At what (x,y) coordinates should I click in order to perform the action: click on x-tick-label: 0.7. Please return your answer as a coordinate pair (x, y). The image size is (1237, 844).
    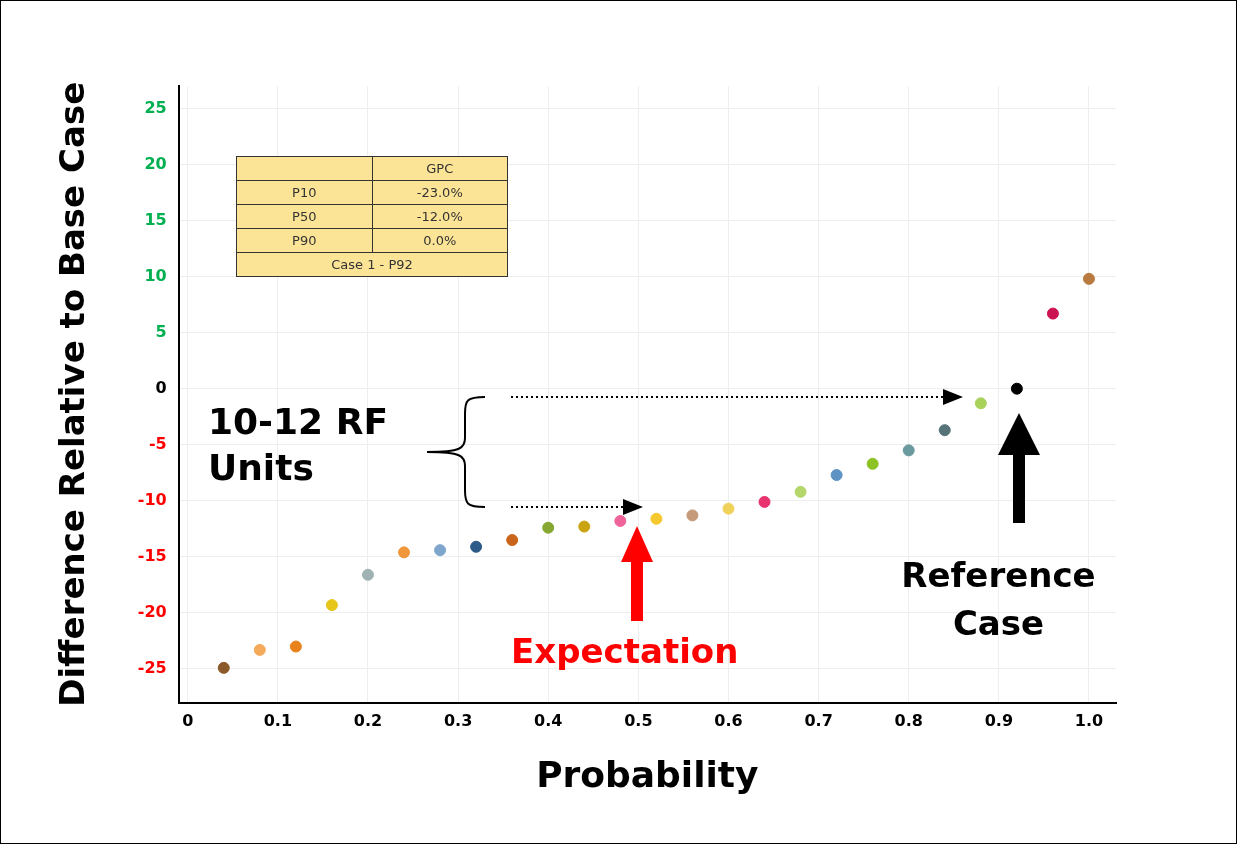
    Looking at the image, I should click on (818, 721).